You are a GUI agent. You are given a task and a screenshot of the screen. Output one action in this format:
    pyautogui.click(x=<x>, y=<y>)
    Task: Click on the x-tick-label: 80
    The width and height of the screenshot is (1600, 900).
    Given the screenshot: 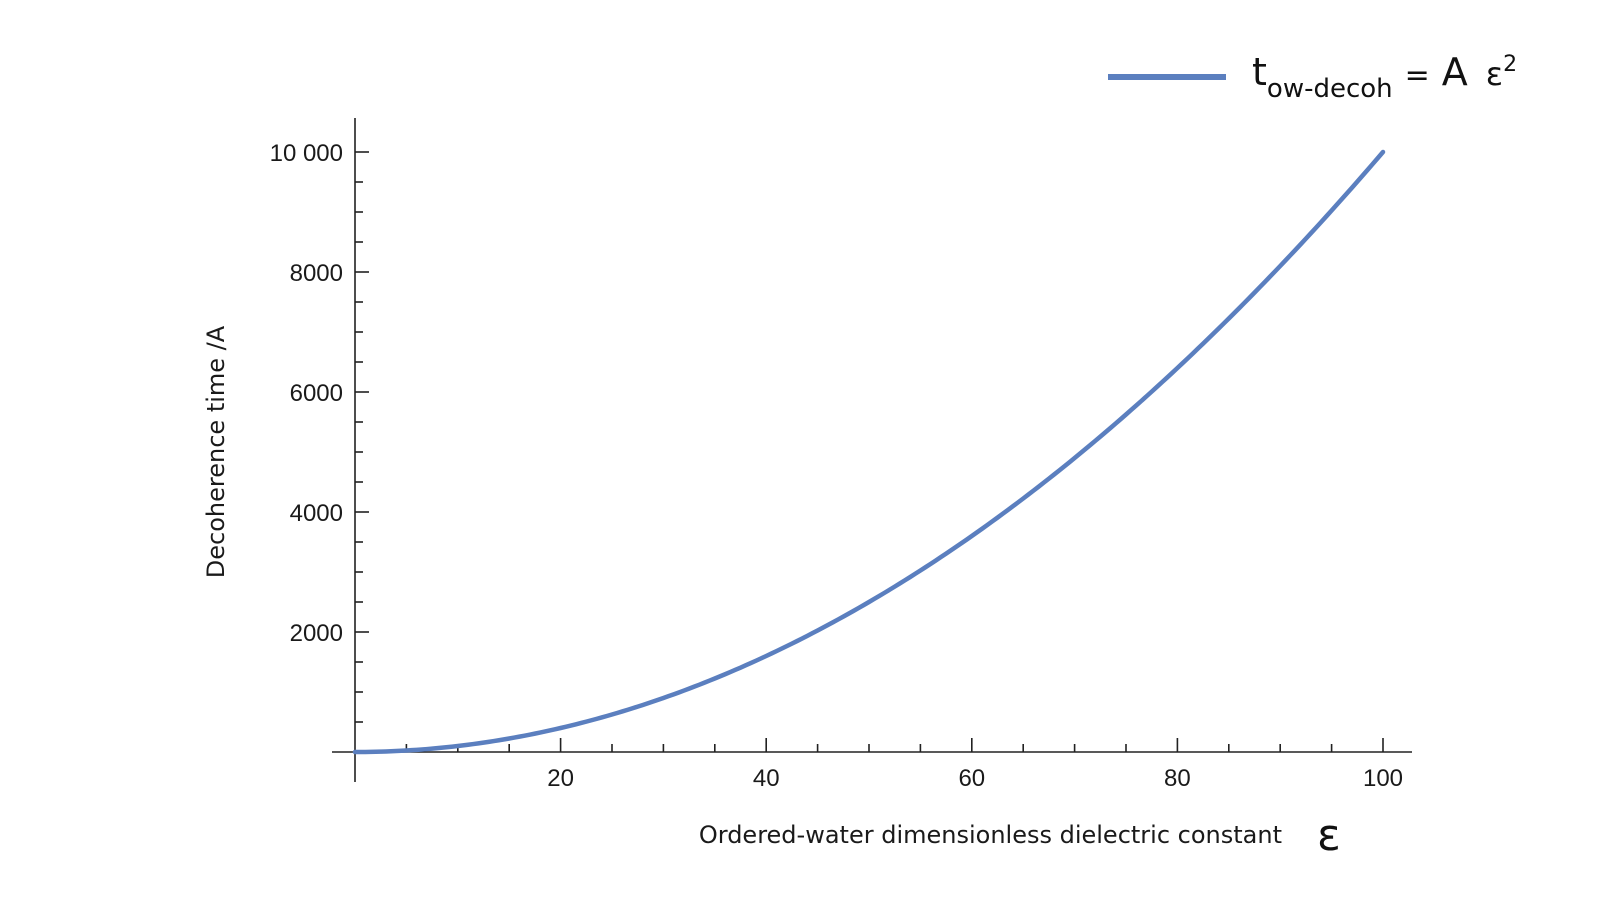 What is the action you would take?
    pyautogui.click(x=1177, y=778)
    